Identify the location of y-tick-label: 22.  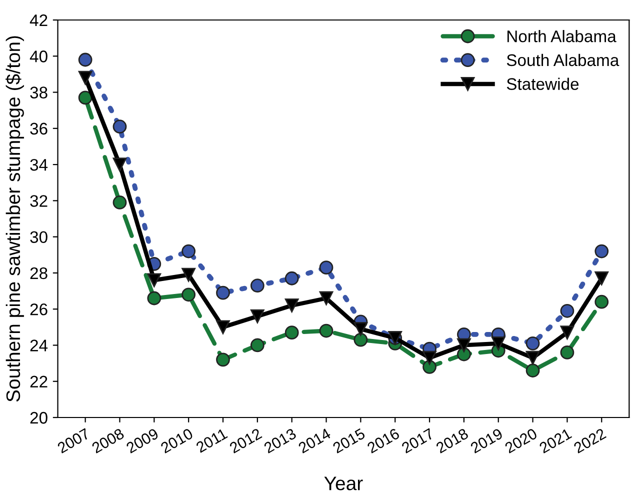
(39, 382).